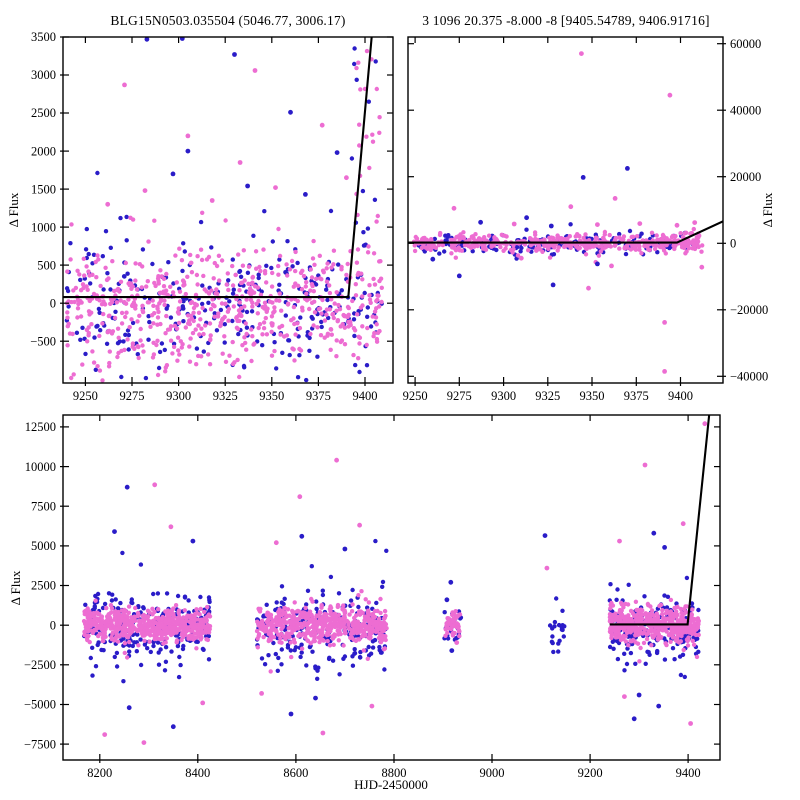 This screenshot has height=800, width=800. What do you see at coordinates (228, 20) in the screenshot?
I see `panel-top-left-title: BLG15N0503.035504 (5046.77, 3006.17)` at bounding box center [228, 20].